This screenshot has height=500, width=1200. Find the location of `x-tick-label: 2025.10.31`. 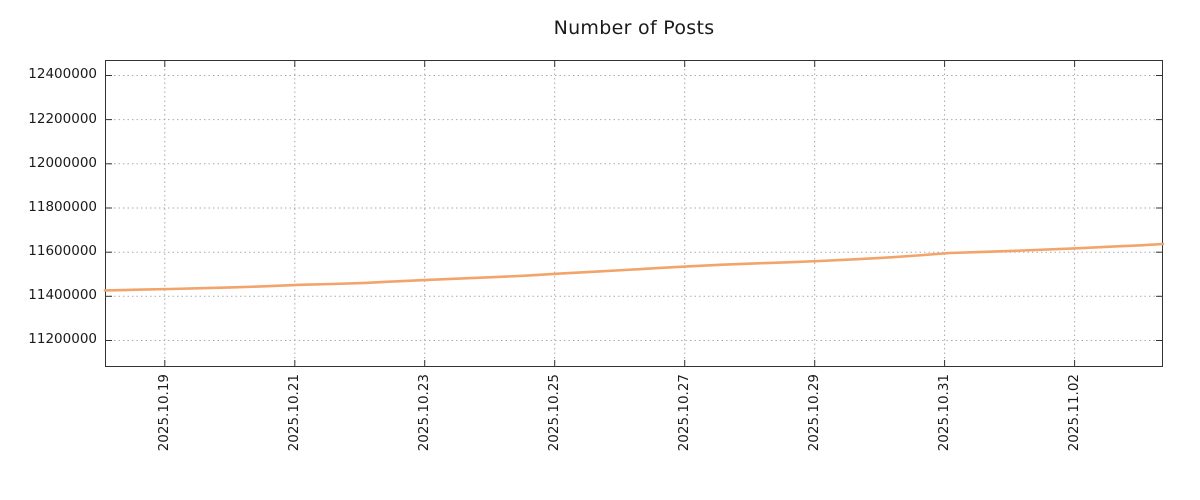

x-tick-label: 2025.10.31 is located at coordinates (943, 413).